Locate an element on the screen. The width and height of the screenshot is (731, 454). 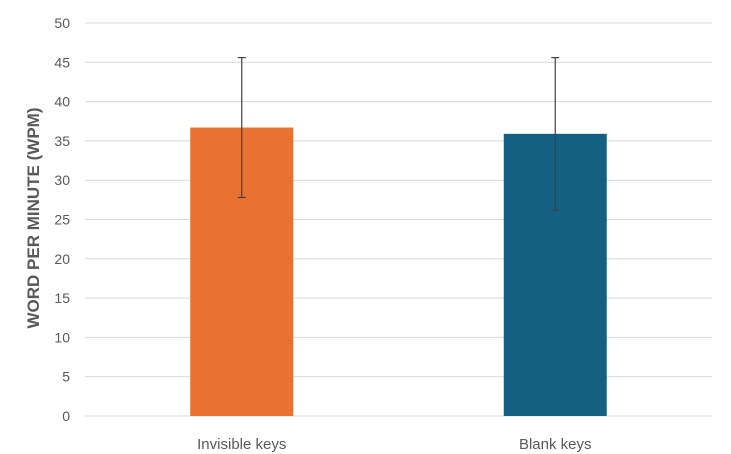
y-tick-label: 35 is located at coordinates (62, 141).